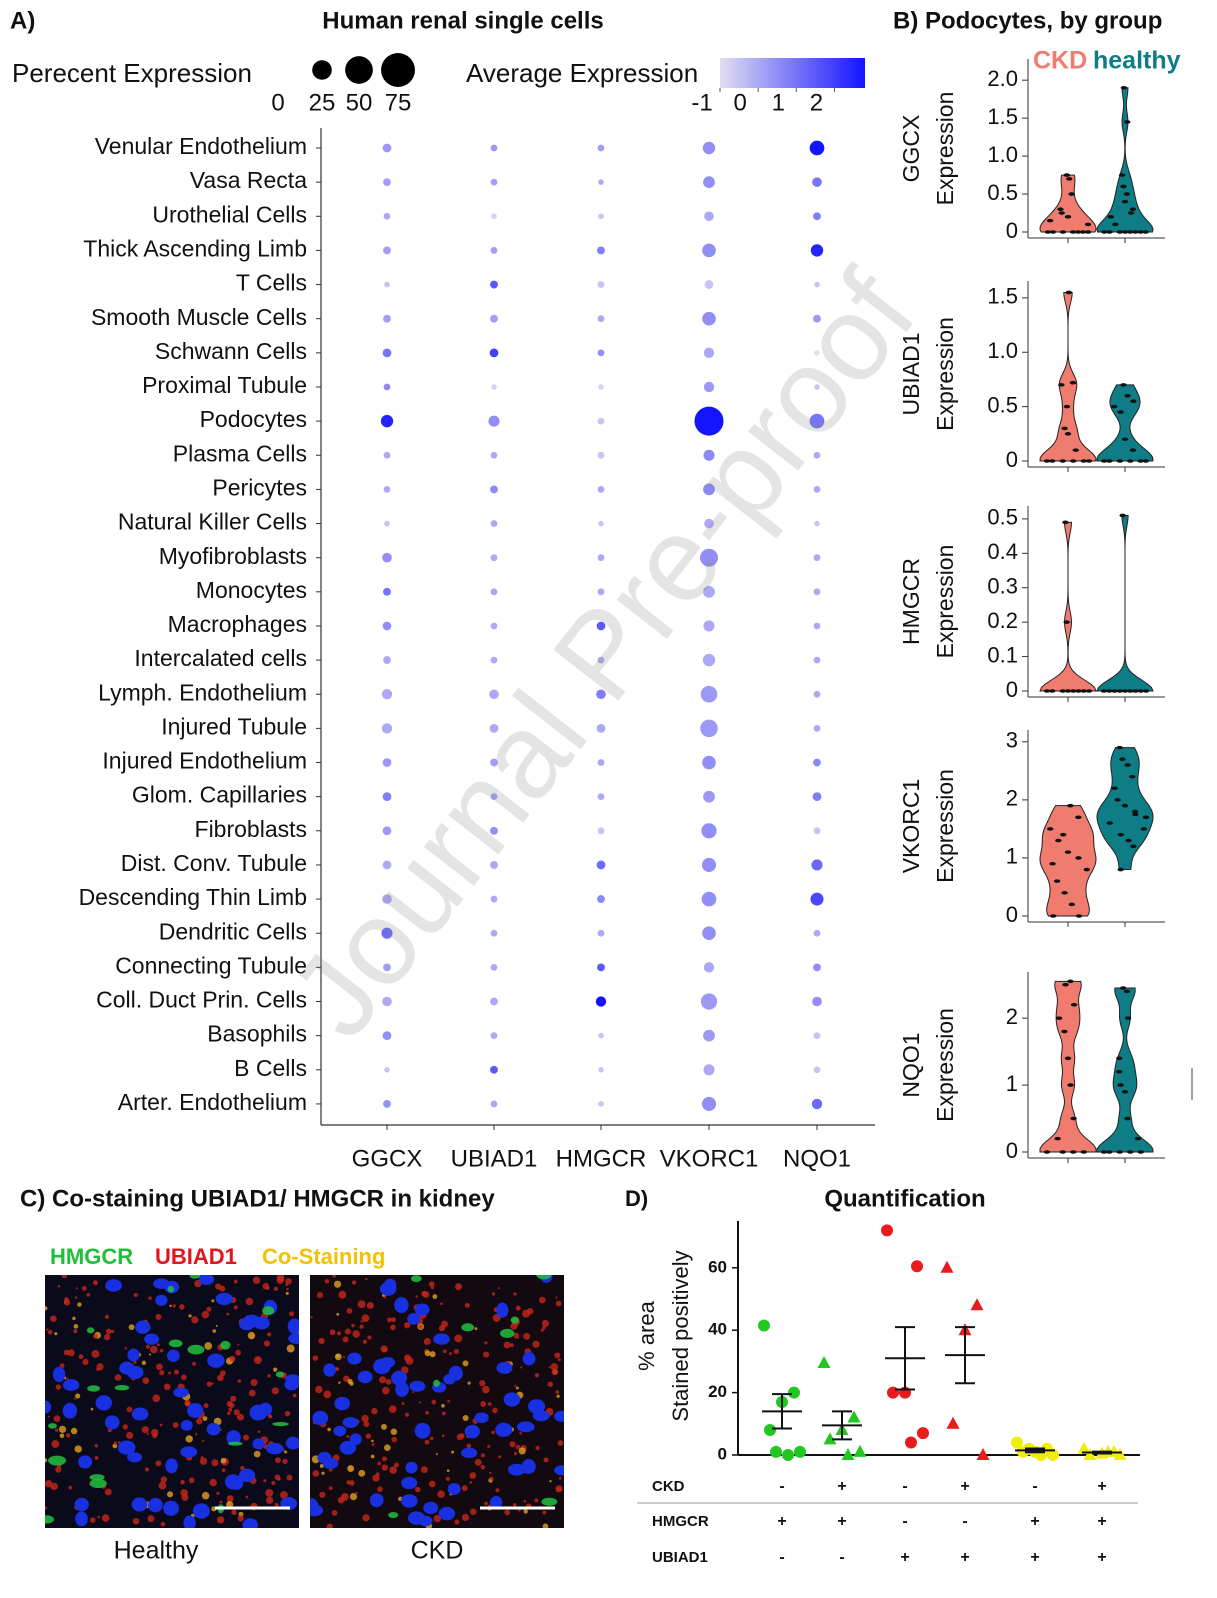 The width and height of the screenshot is (1217, 1598). Describe the element at coordinates (904, 1198) in the screenshot. I see `chart-title: Quantification` at that location.